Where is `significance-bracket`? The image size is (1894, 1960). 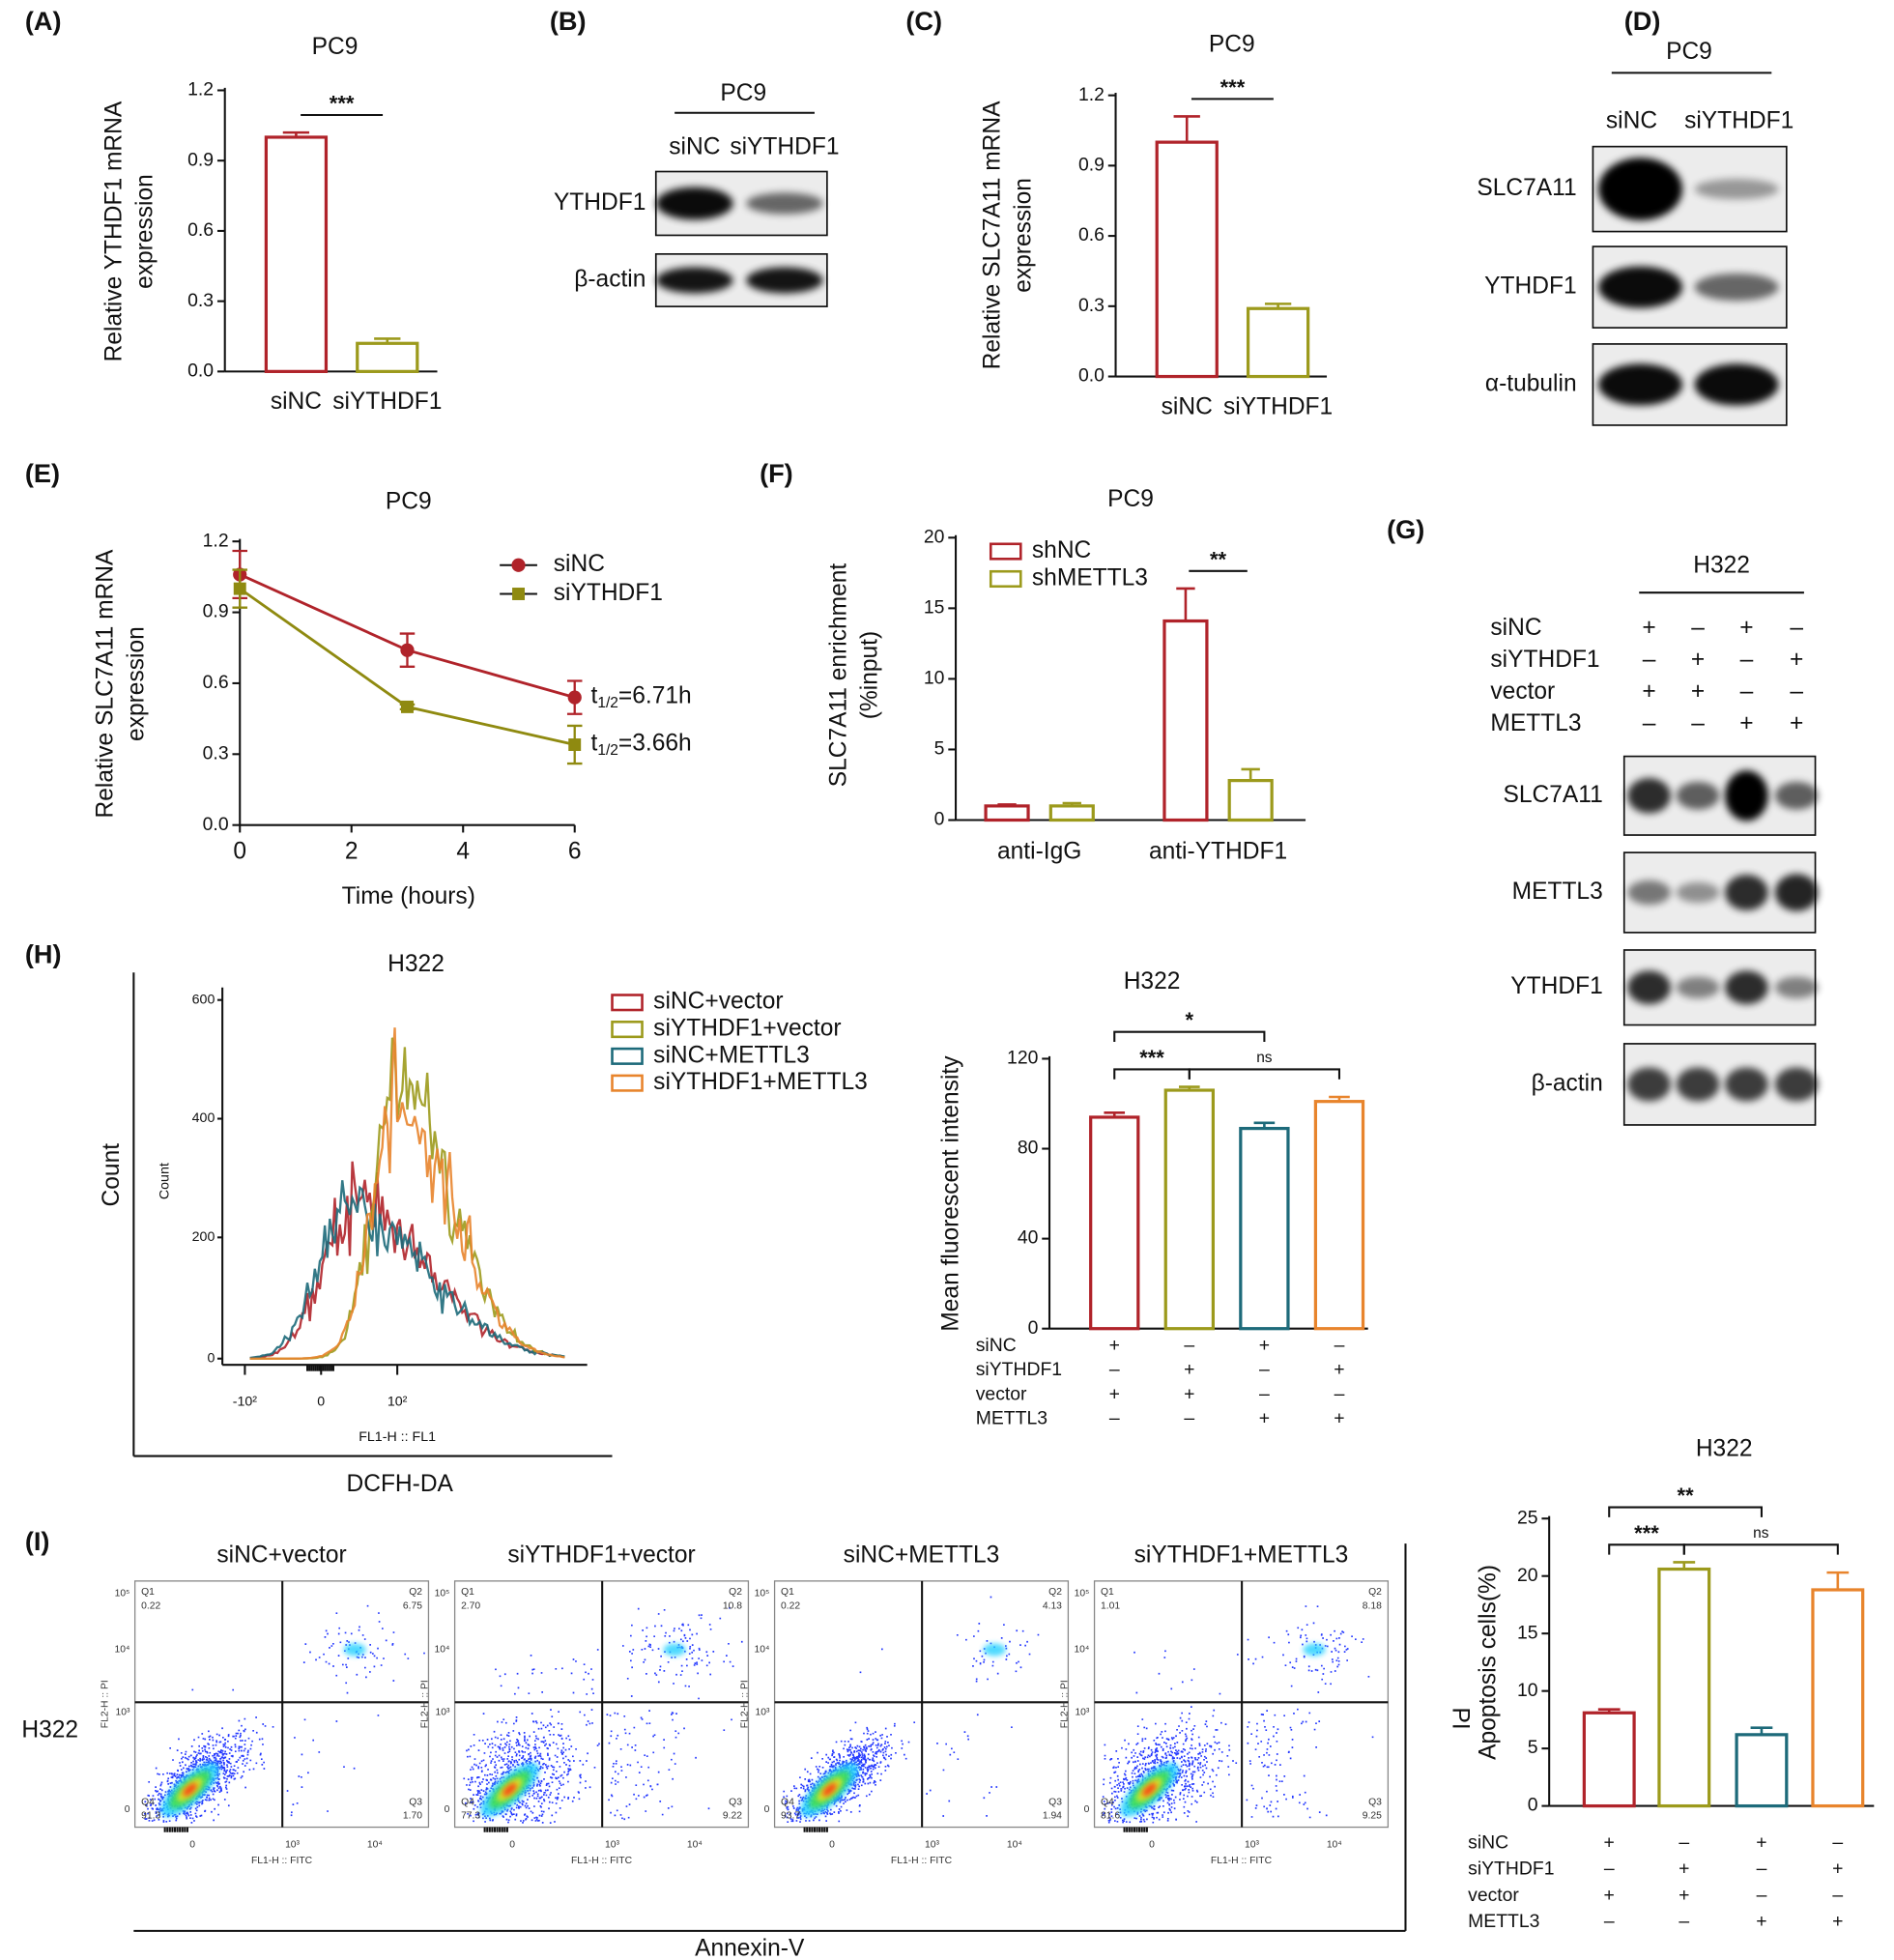
significance-bracket is located at coordinates (1760, 1549).